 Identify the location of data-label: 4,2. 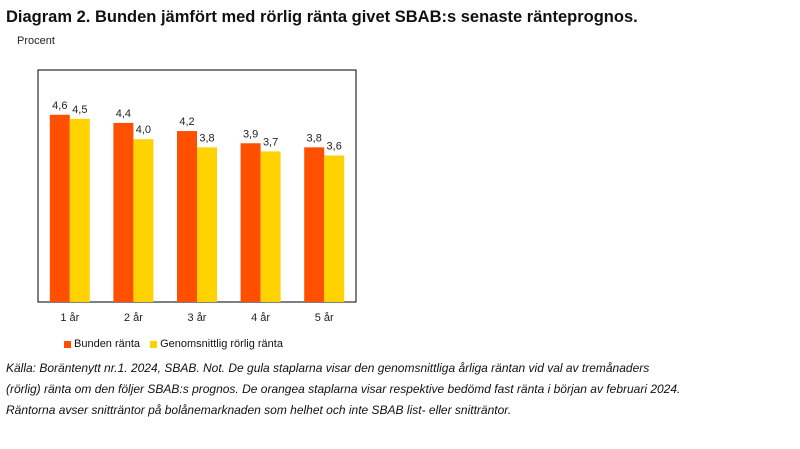
(186, 122).